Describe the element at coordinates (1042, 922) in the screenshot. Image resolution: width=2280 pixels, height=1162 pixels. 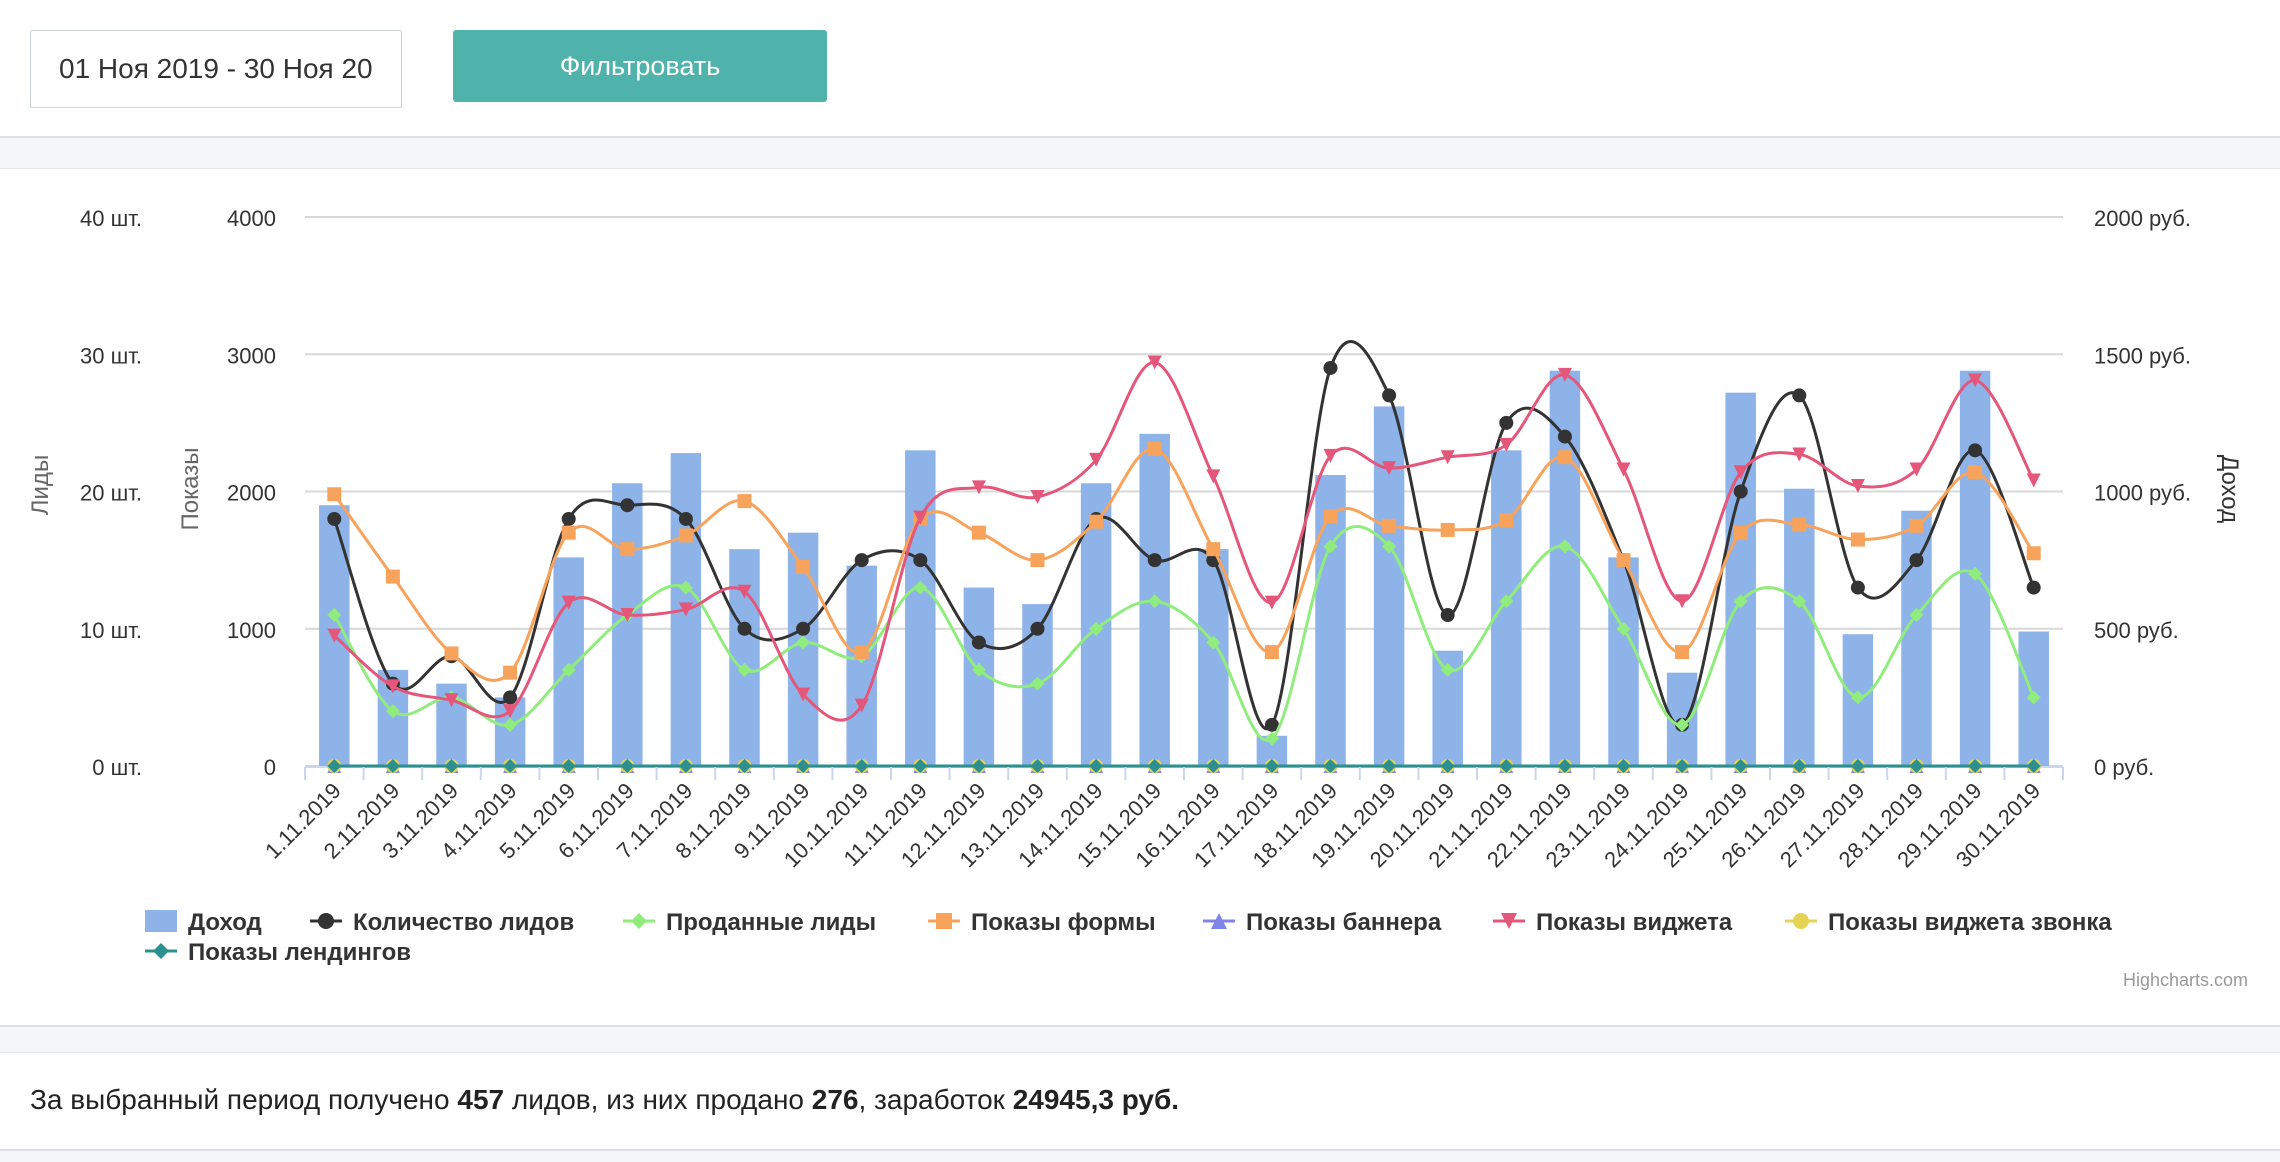
I see `legend-item: Показы формы` at that location.